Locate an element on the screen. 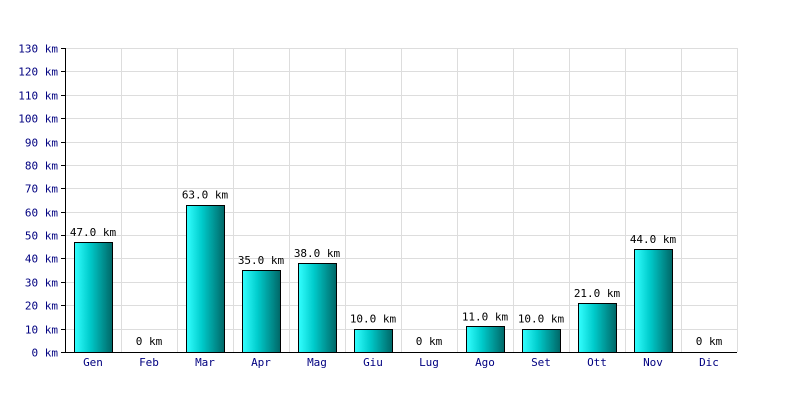 This screenshot has width=800, height=400. bar-ott is located at coordinates (597, 328).